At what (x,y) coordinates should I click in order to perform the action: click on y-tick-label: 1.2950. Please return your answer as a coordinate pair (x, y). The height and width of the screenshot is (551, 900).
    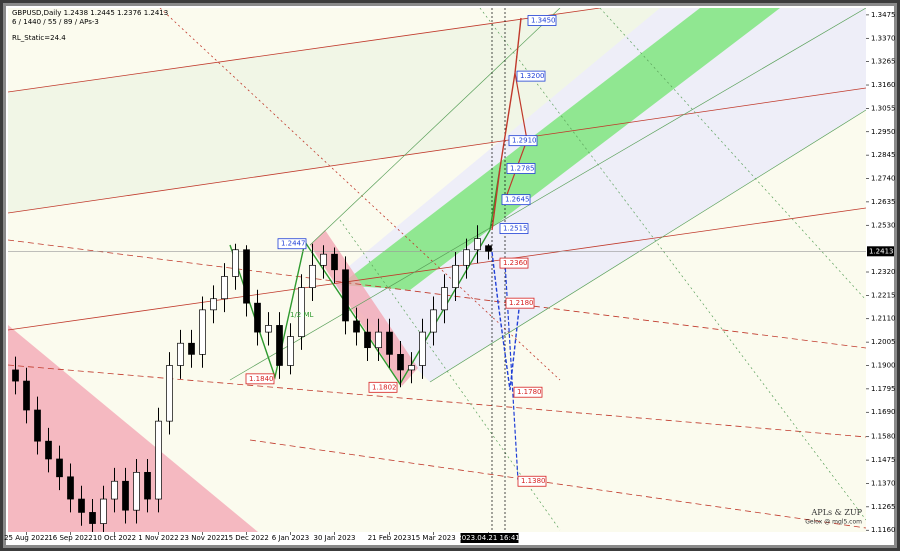
    Looking at the image, I should click on (883, 132).